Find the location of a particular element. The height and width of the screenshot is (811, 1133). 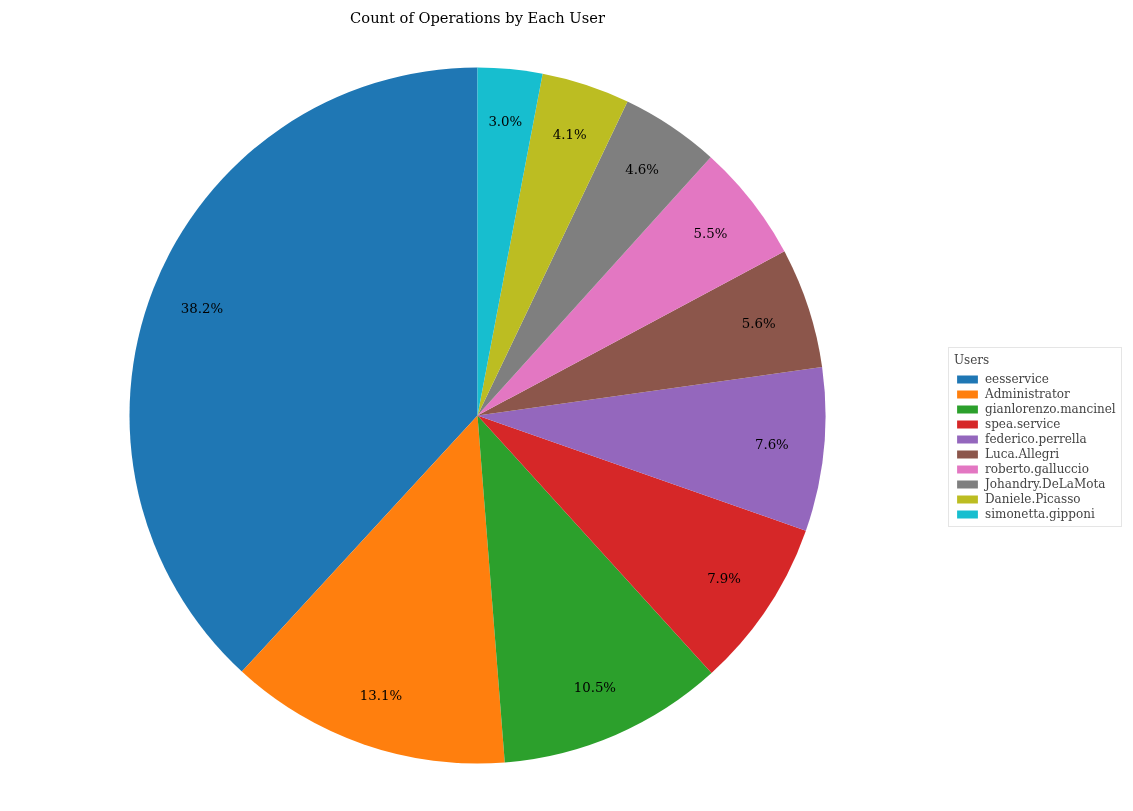

legend-label: eesservice is located at coordinates (1017, 379).